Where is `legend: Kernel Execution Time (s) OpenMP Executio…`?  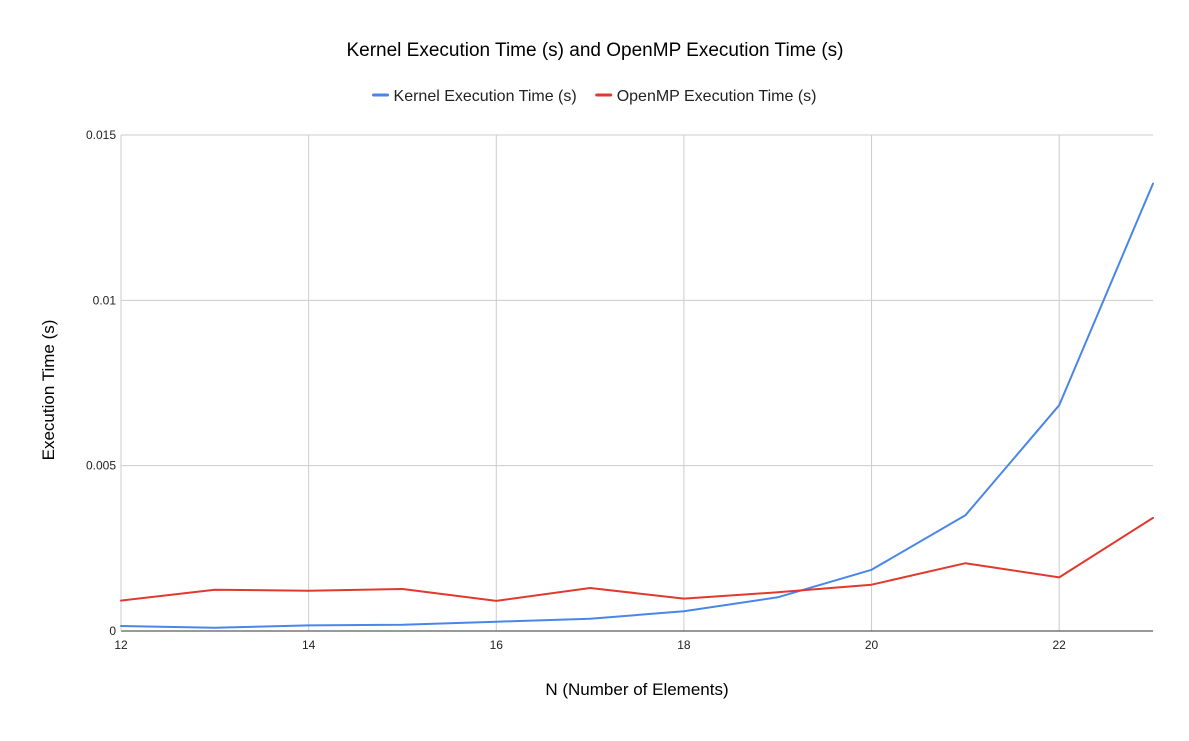
legend: Kernel Execution Time (s) OpenMP Executio… is located at coordinates (594, 96).